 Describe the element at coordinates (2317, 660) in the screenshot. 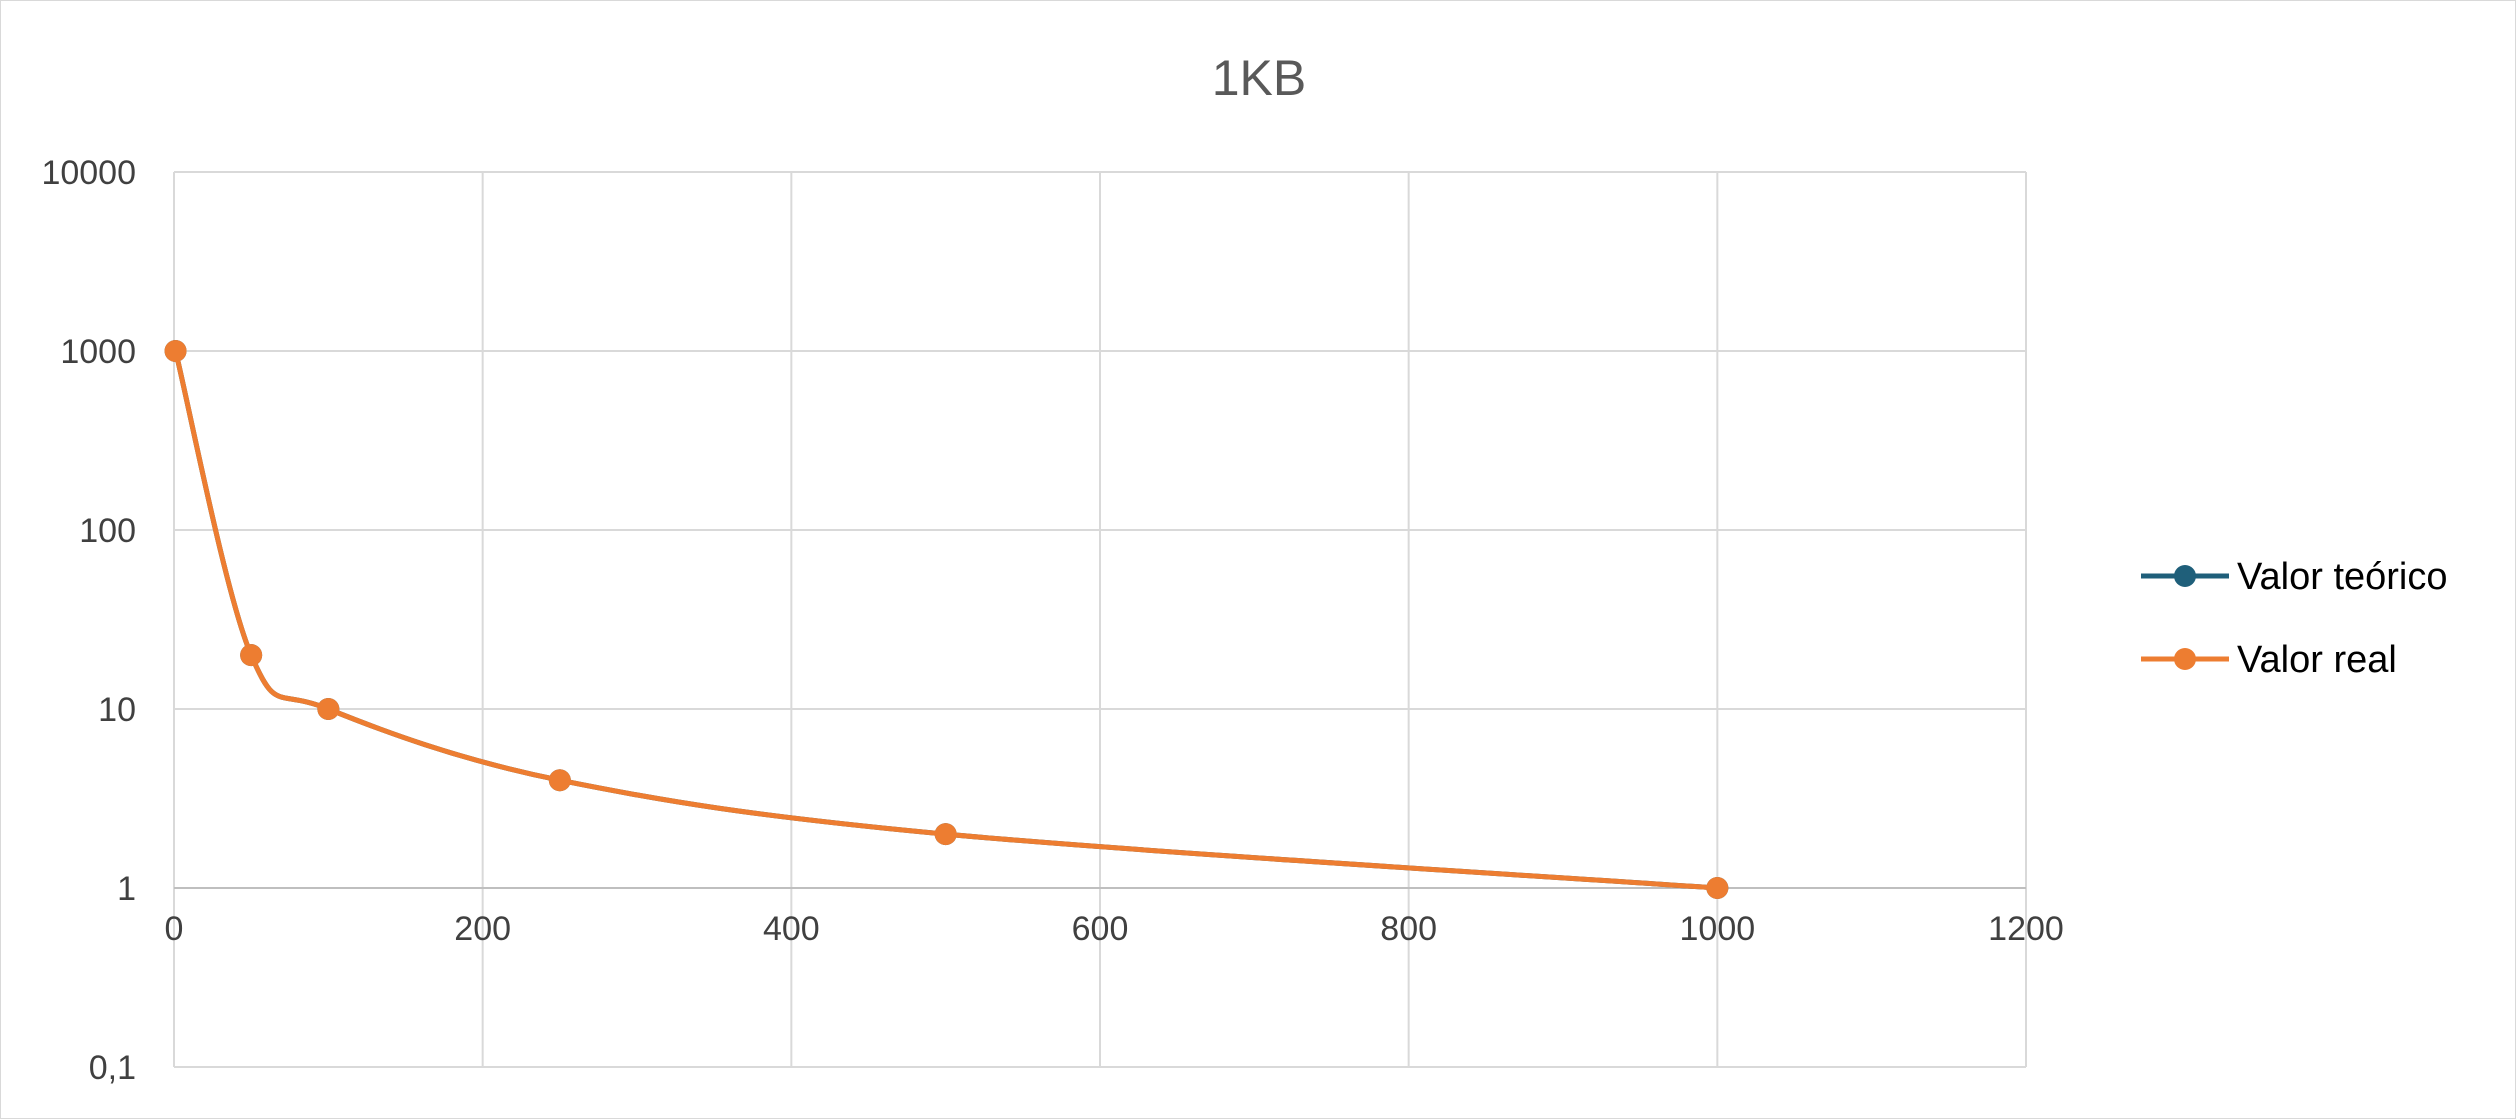

I see `legend-label: Valor real` at that location.